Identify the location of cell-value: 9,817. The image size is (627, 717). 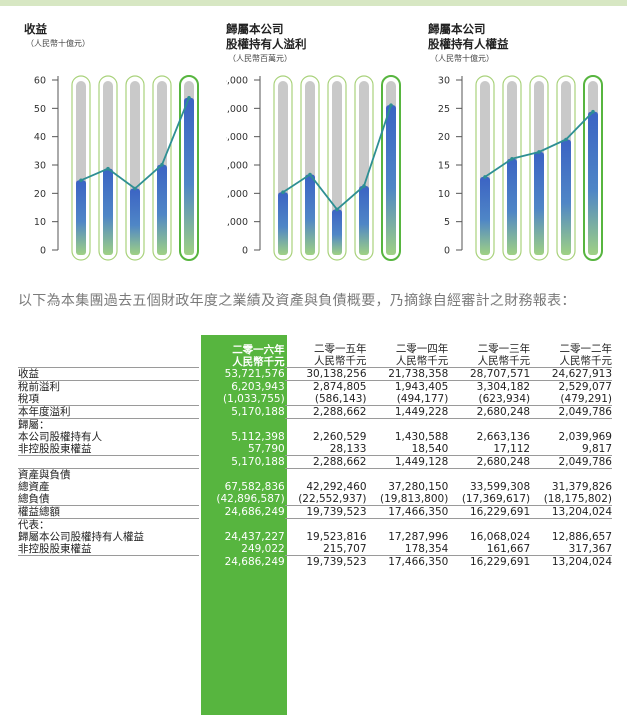
(596, 449).